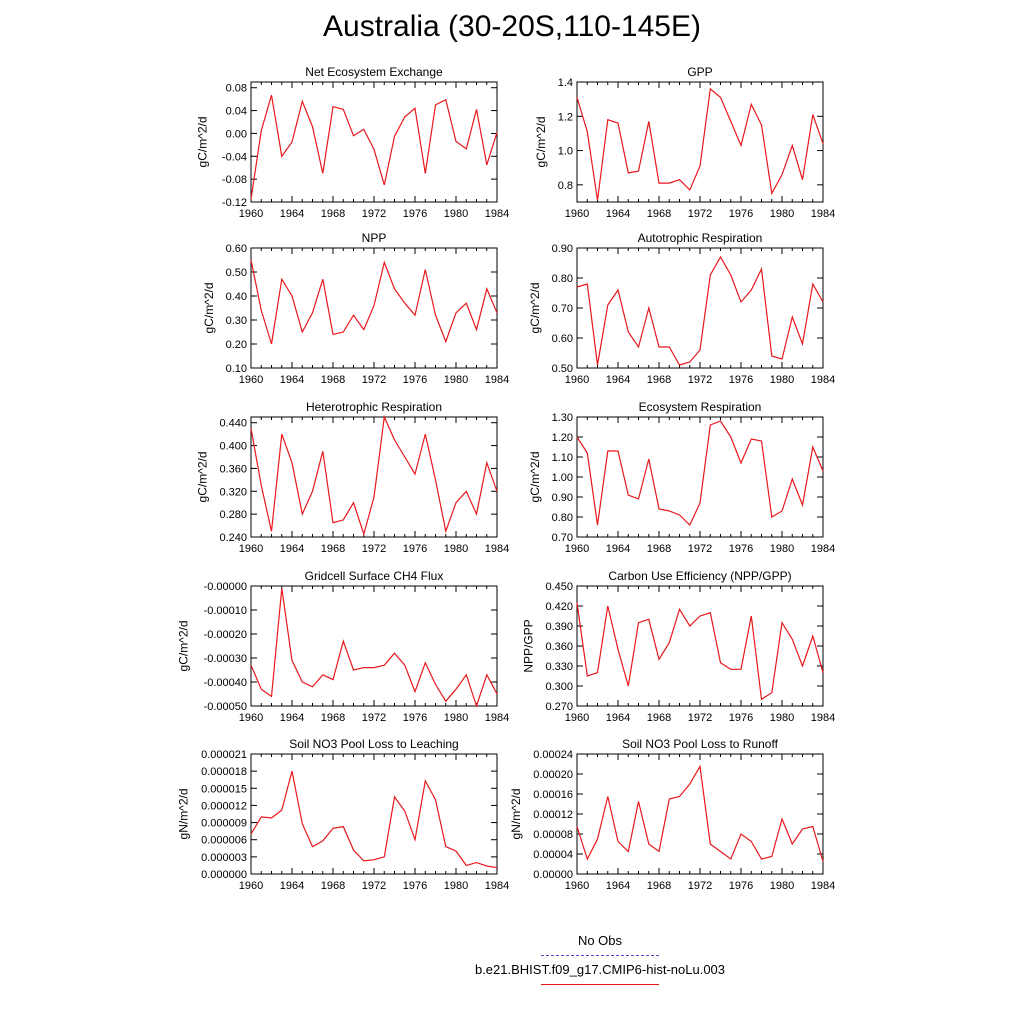 Image resolution: width=1024 pixels, height=1024 pixels. What do you see at coordinates (700, 477) in the screenshot?
I see `panel-5-frame` at bounding box center [700, 477].